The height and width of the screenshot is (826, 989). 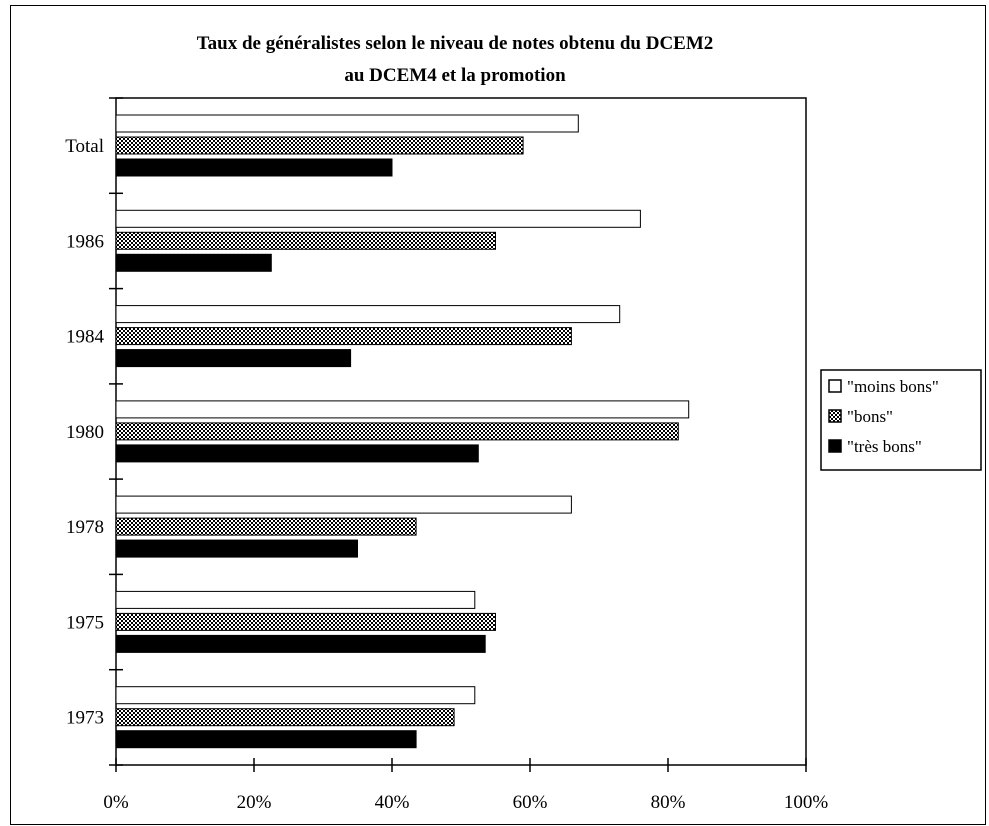 What do you see at coordinates (85, 241) in the screenshot?
I see `category-label: 1986` at bounding box center [85, 241].